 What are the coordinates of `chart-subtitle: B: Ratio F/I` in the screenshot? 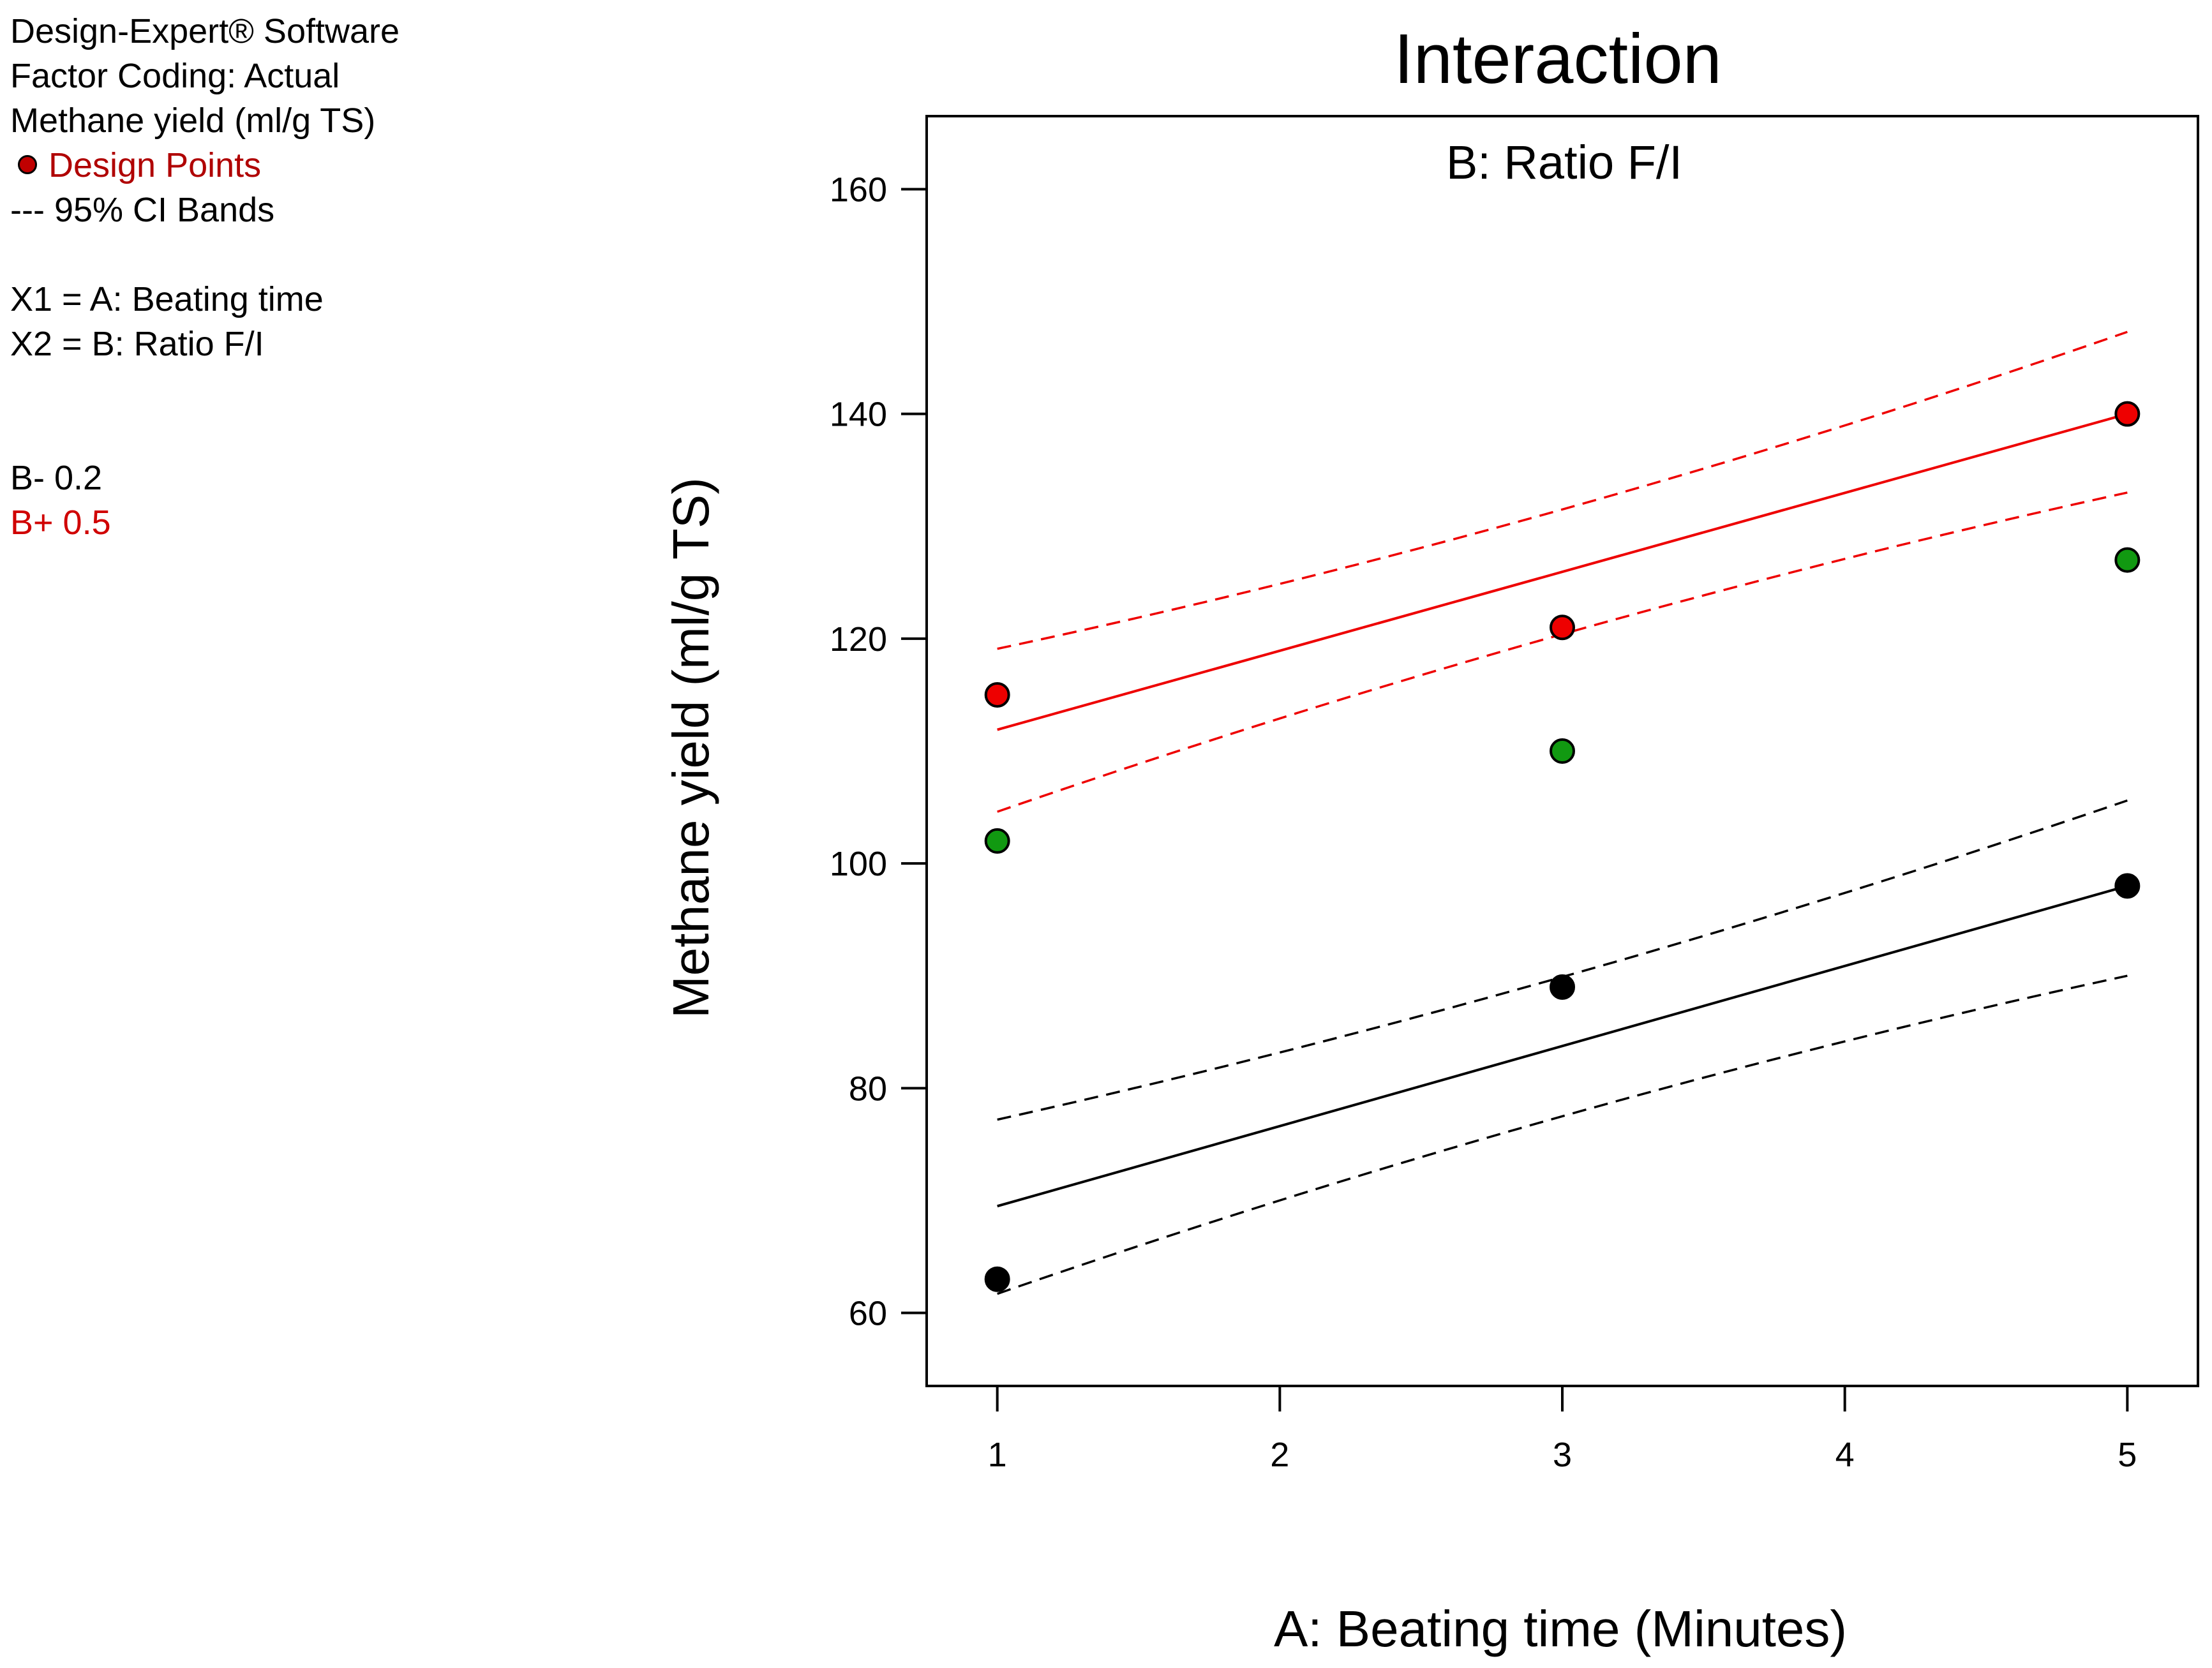 It's located at (1564, 162).